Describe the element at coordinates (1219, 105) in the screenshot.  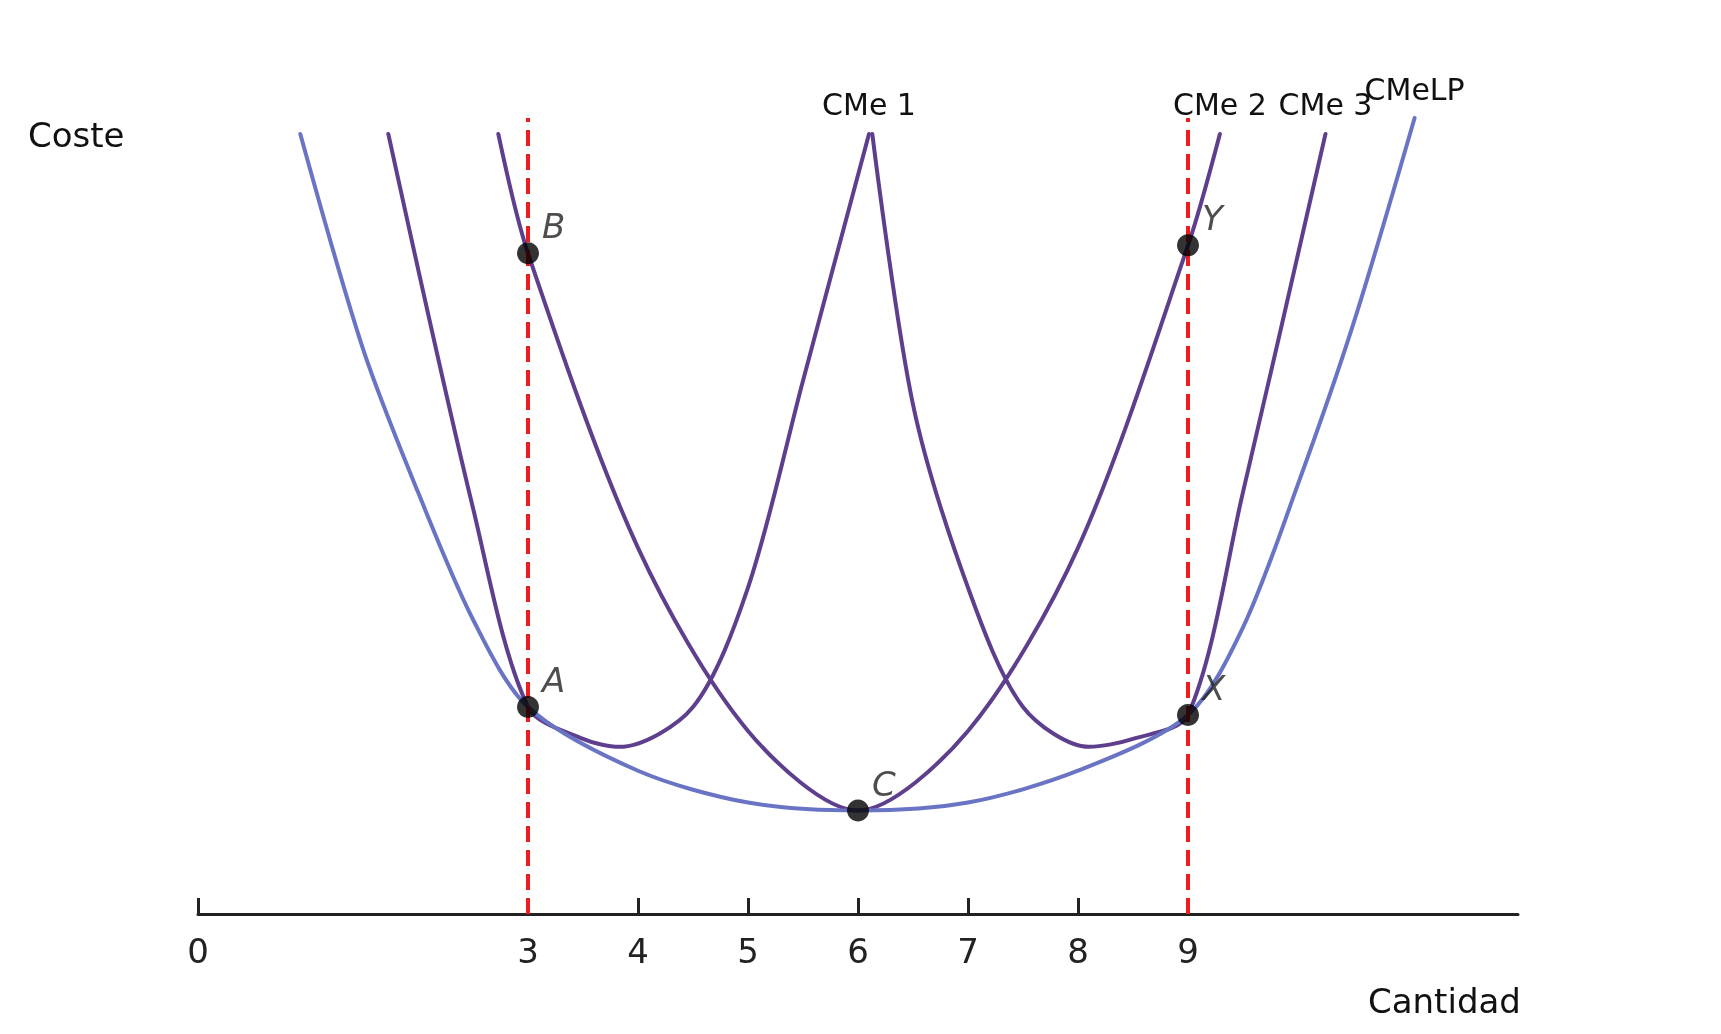
I see `series-label: CMe 2` at that location.